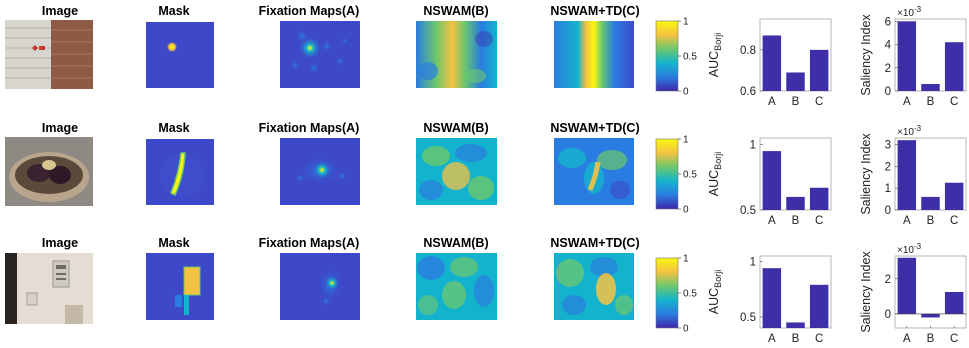  I want to click on y-tick-label: 3, so click(888, 146).